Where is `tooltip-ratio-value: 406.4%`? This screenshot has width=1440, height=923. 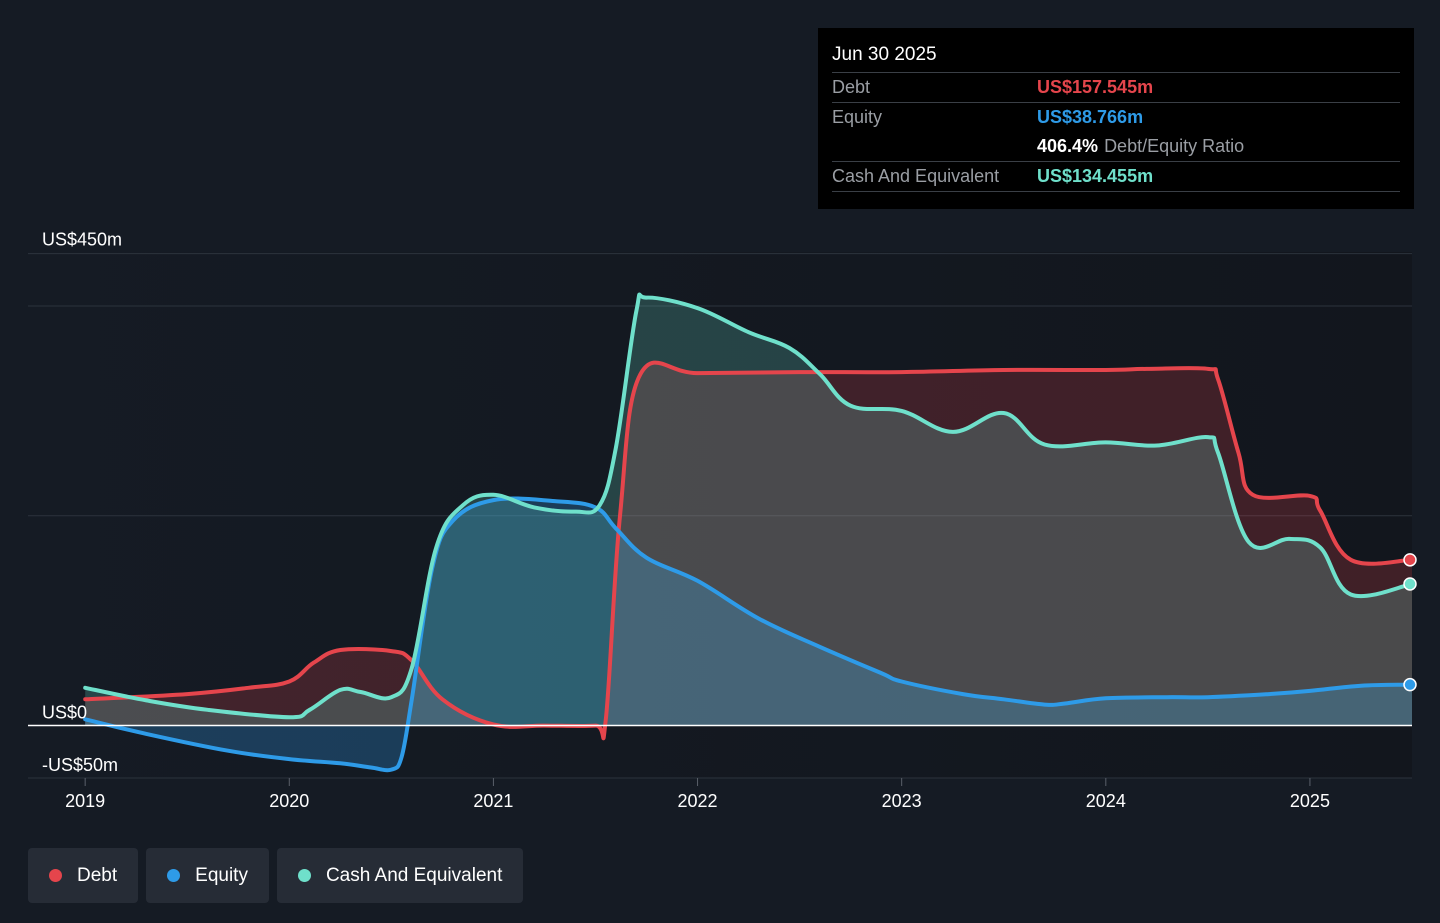 tooltip-ratio-value: 406.4% is located at coordinates (1068, 146).